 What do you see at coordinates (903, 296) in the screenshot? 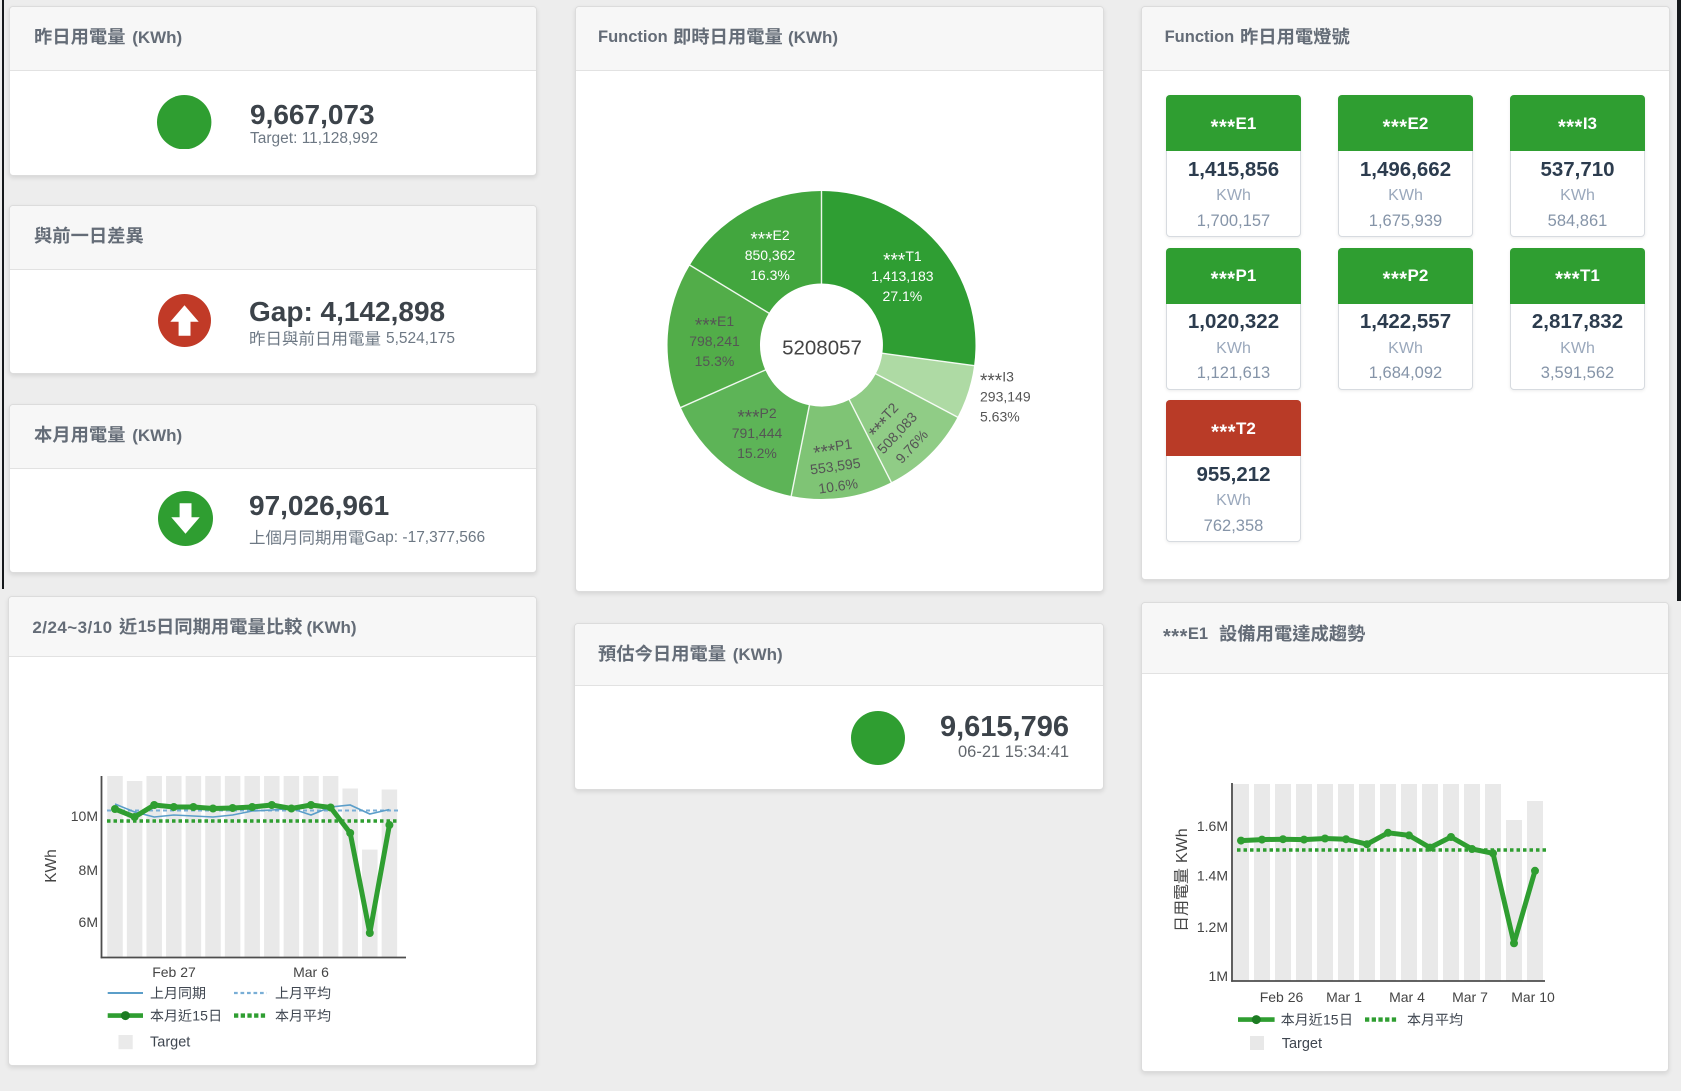
I see `svg-text: 27.1%` at bounding box center [903, 296].